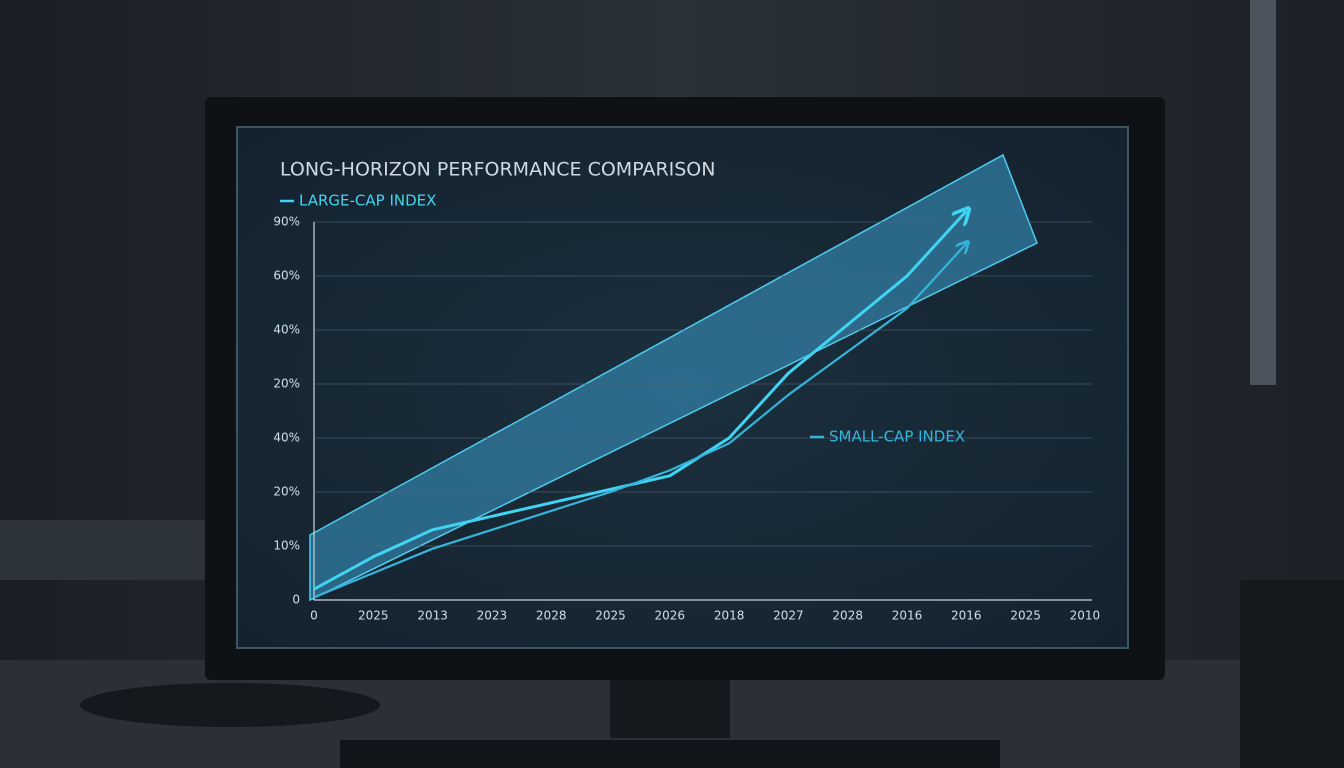 This screenshot has height=768, width=1344. I want to click on x-tick-label: 0, so click(314, 616).